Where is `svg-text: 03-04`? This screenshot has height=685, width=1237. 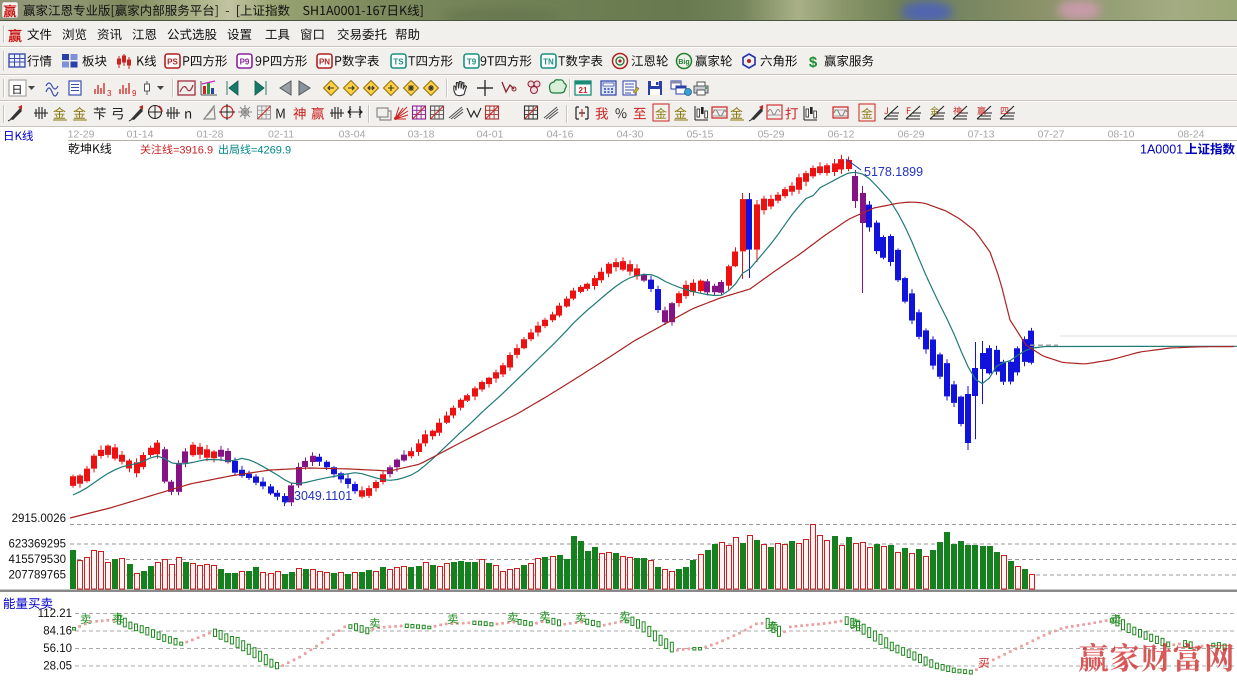 svg-text: 03-04 is located at coordinates (352, 135).